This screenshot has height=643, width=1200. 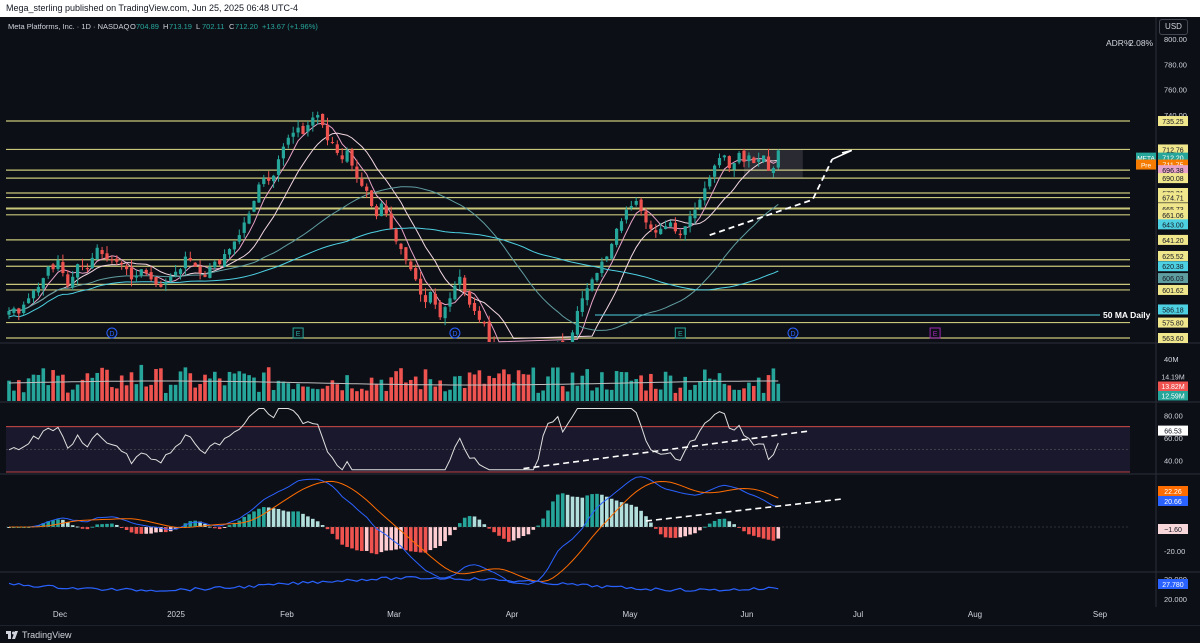 What do you see at coordinates (232, 26) in the screenshot?
I see `legend-ohlc-key: C` at bounding box center [232, 26].